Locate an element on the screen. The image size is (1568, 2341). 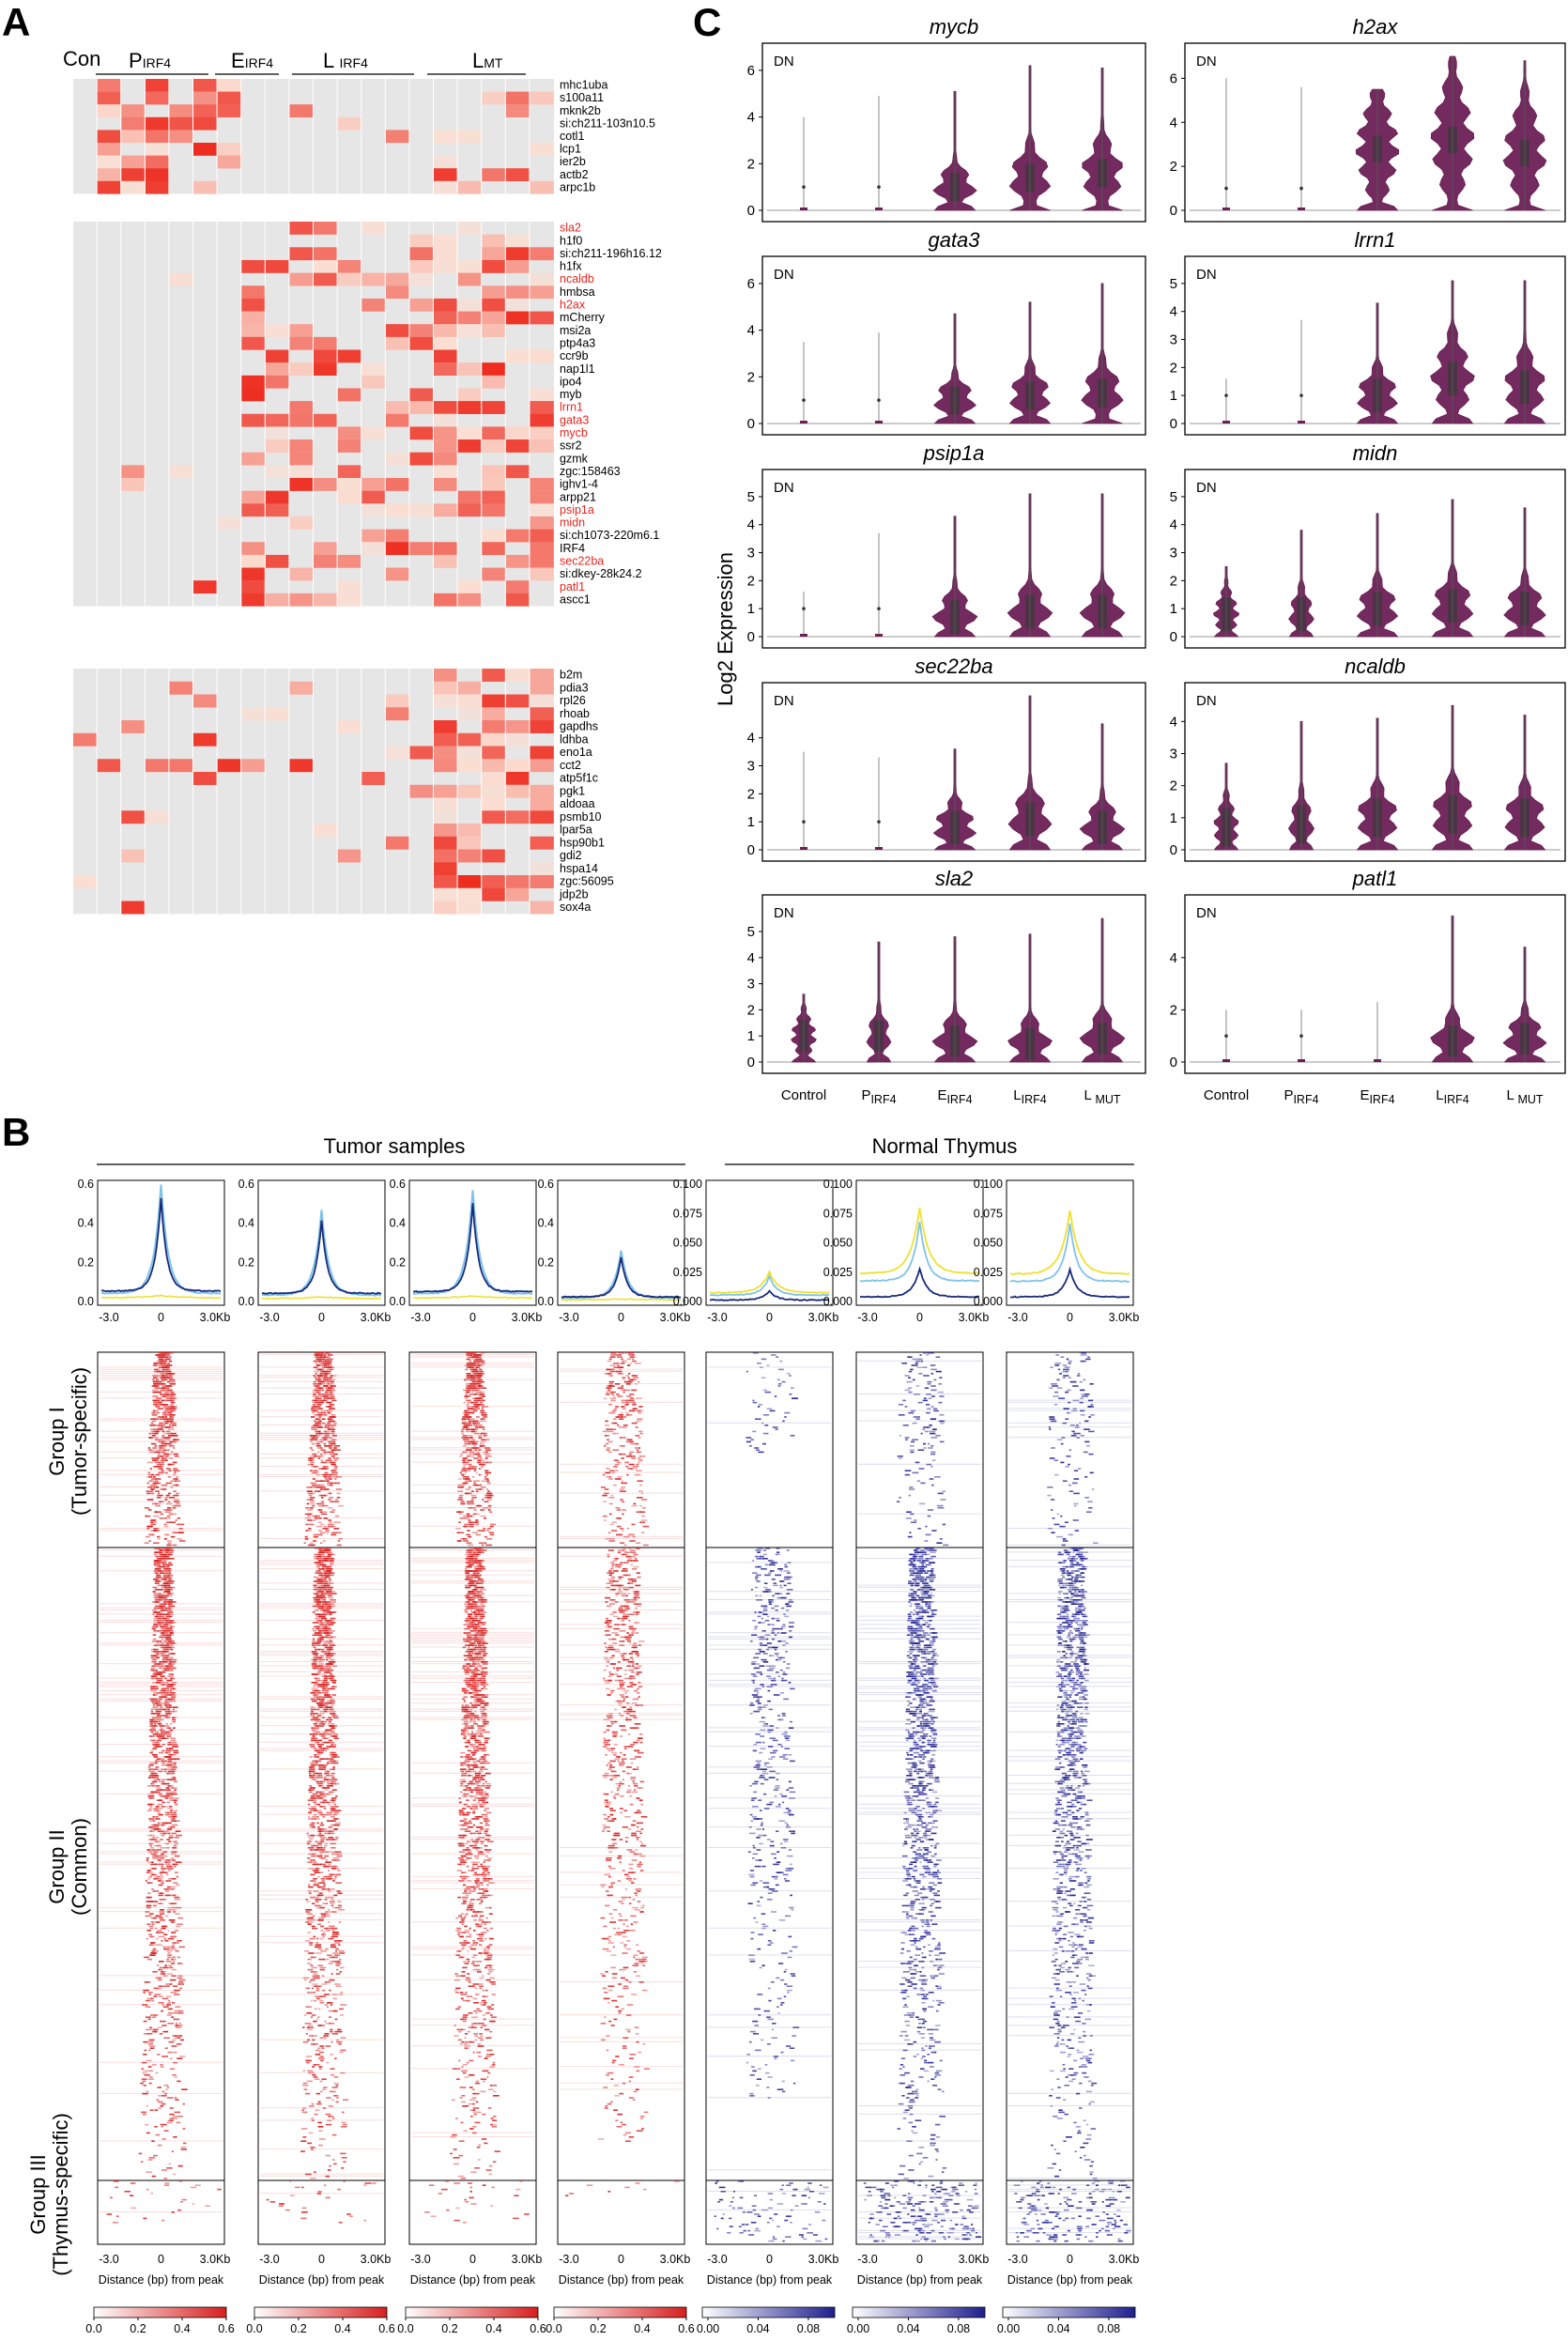
gene-label: ascc1 is located at coordinates (575, 599).